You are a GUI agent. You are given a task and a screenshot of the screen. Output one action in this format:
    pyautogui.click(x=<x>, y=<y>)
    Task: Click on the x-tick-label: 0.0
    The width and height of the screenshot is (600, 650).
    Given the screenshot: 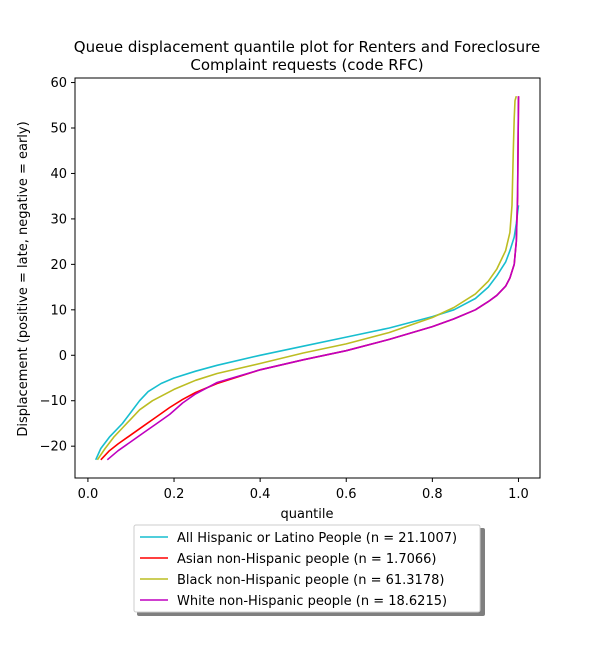 What is the action you would take?
    pyautogui.click(x=88, y=494)
    